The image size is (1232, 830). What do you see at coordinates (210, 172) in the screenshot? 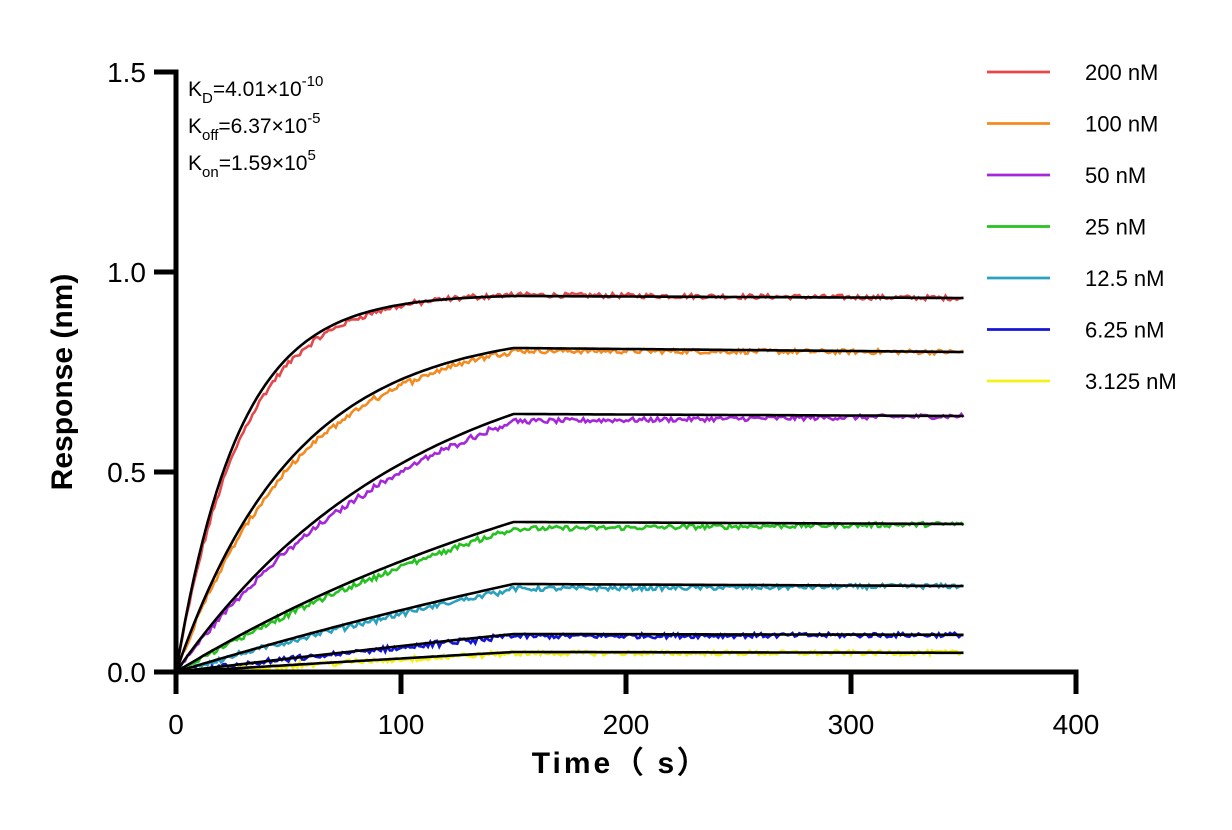
I see `constant-subscript: on` at bounding box center [210, 172].